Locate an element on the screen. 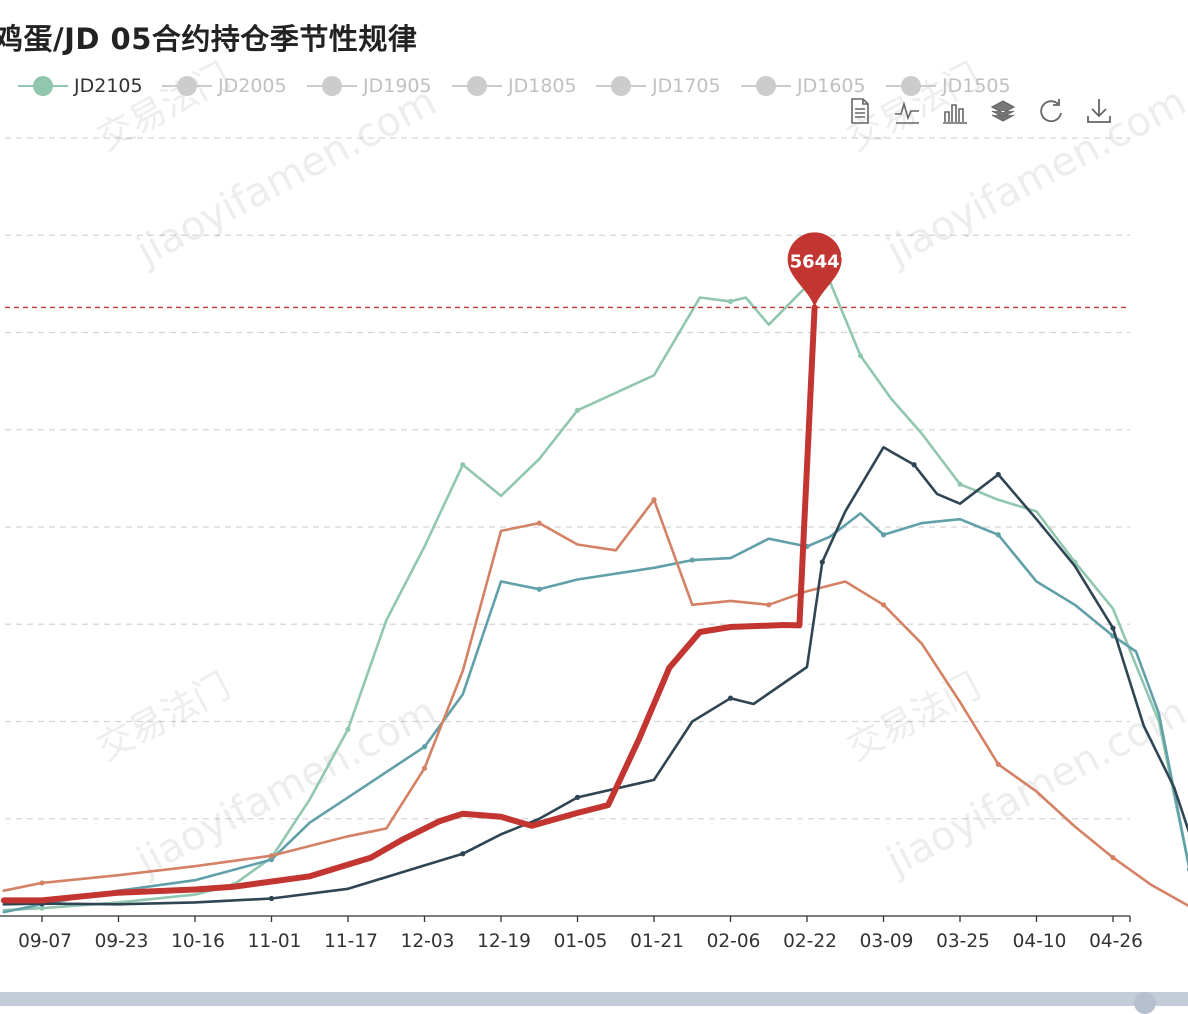  x-tick-label: 01-21 is located at coordinates (657, 941).